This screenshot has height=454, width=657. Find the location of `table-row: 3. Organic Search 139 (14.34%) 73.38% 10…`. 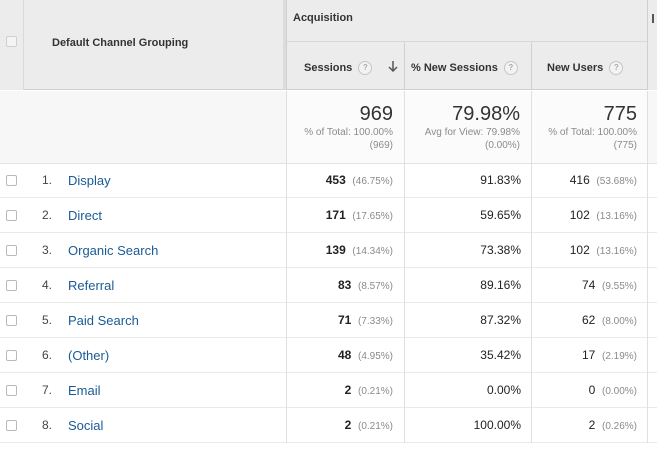

table-row: 3. Organic Search 139 (14.34%) 73.38% 10… is located at coordinates (328, 250).